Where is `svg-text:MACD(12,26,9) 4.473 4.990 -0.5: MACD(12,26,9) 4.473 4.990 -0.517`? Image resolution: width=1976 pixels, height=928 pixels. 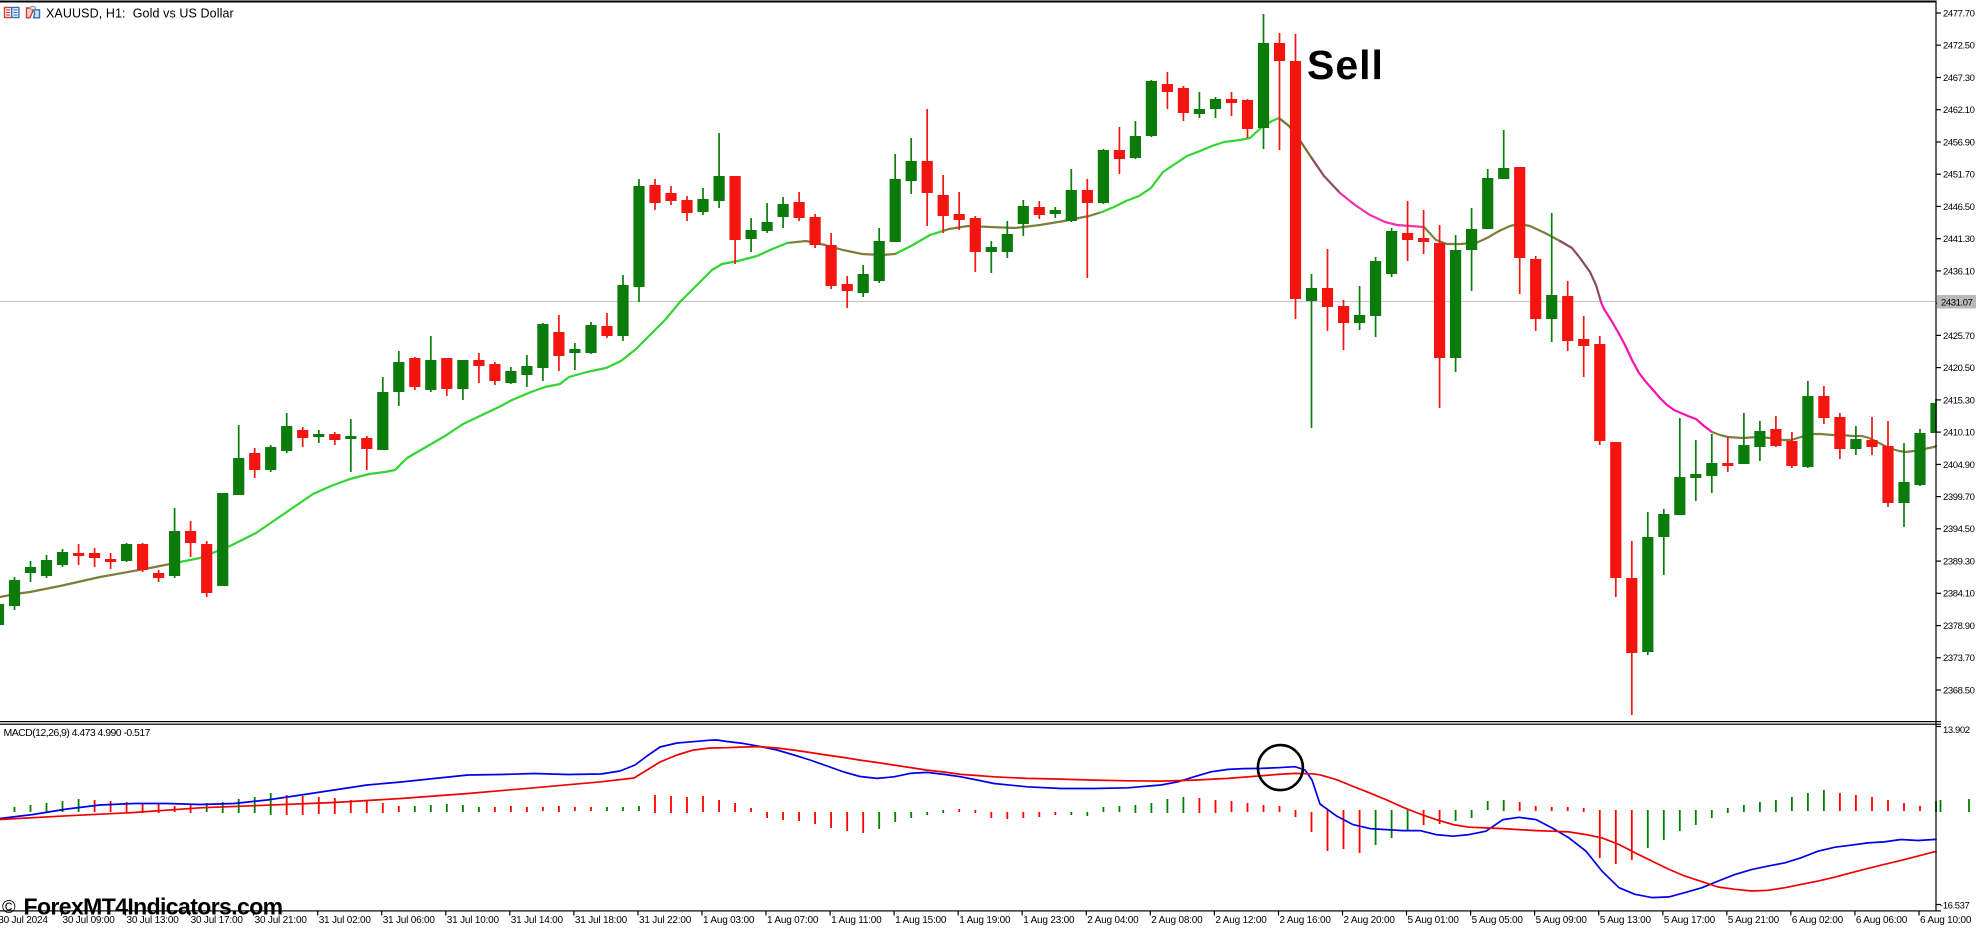 svg-text:MACD(12,26,9) 4.473 4.990 -0.5: MACD(12,26,9) 4.473 4.990 -0.517 is located at coordinates (77, 733).